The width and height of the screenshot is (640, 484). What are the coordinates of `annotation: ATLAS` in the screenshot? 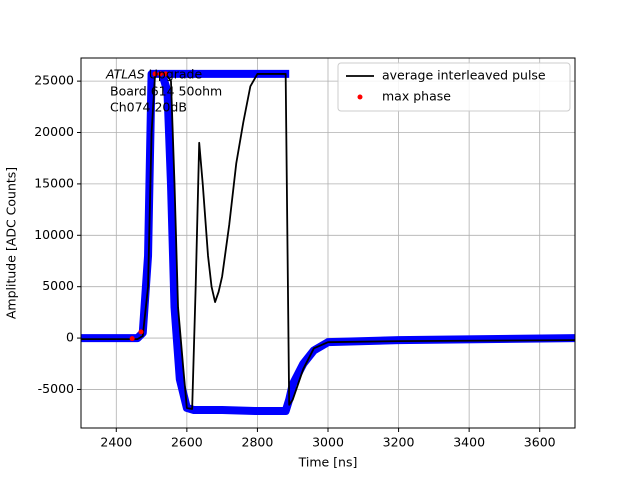 It's located at (125, 74).